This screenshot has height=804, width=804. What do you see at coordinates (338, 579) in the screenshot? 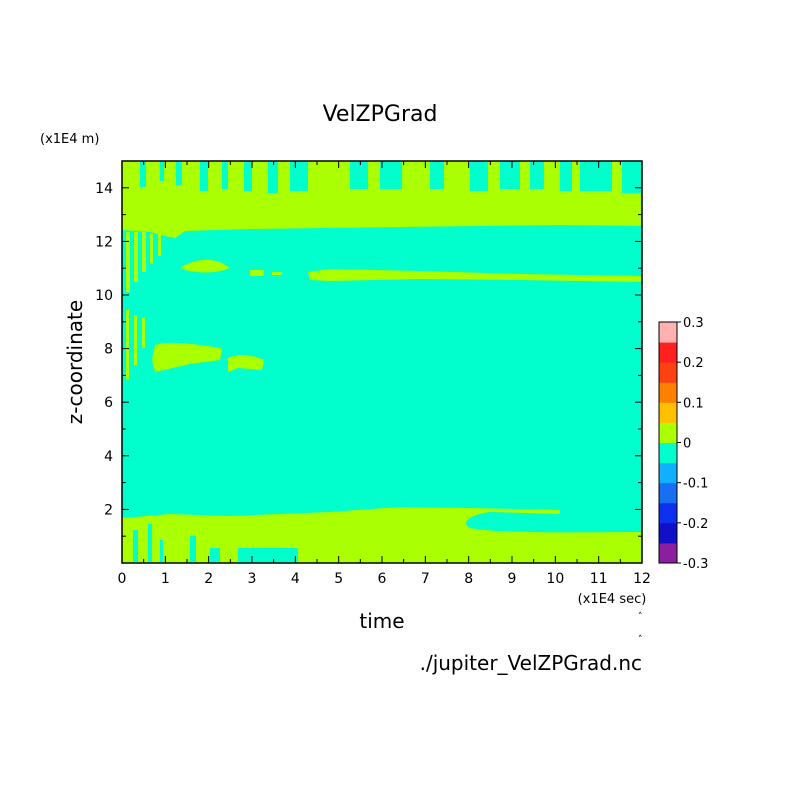
I see `x-tick-label: 5` at bounding box center [338, 579].